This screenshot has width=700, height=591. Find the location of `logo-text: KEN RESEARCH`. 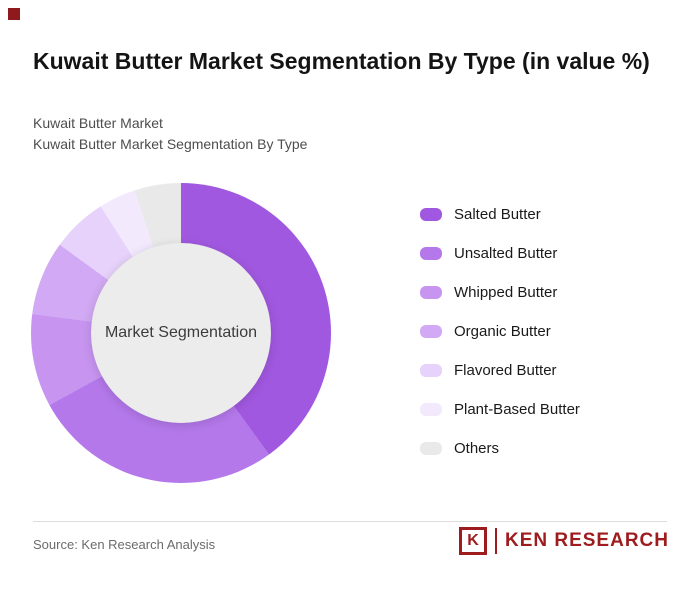

logo-text: KEN RESEARCH is located at coordinates (586, 540).